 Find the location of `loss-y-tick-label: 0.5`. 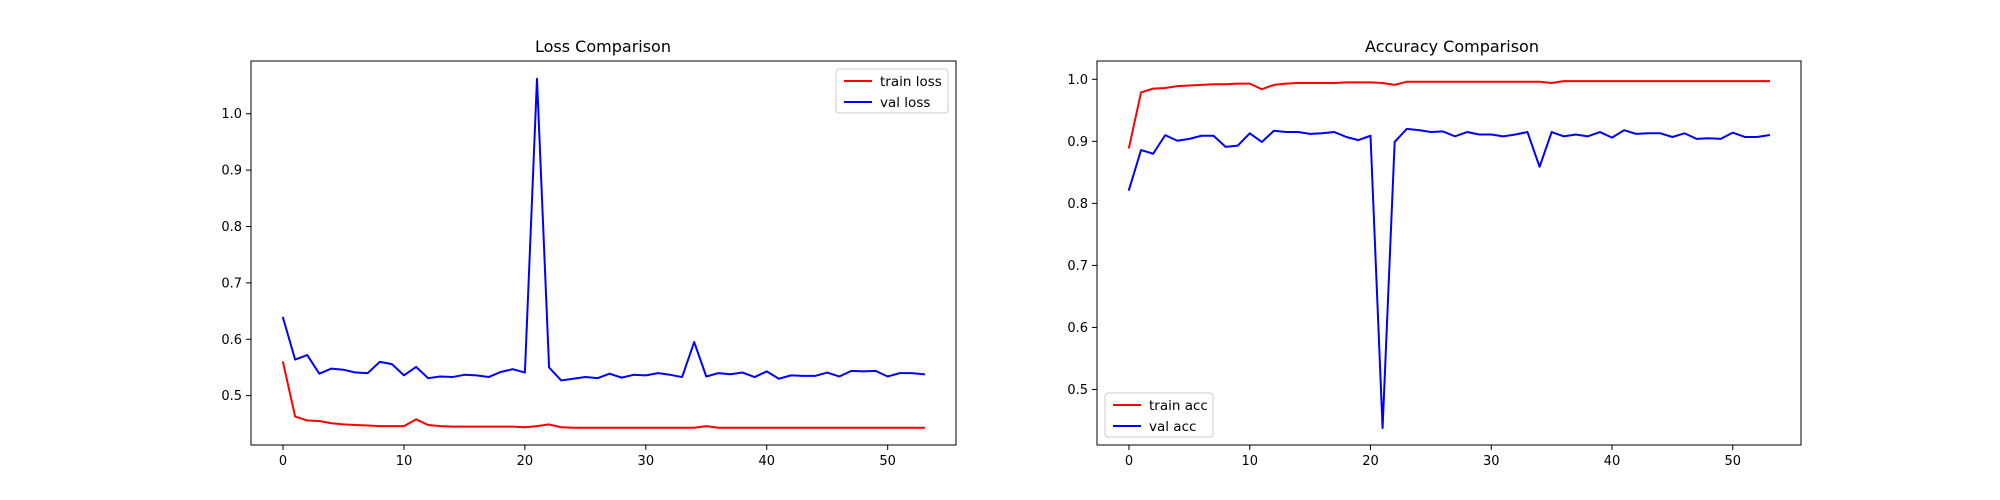

loss-y-tick-label: 0.5 is located at coordinates (231, 396).